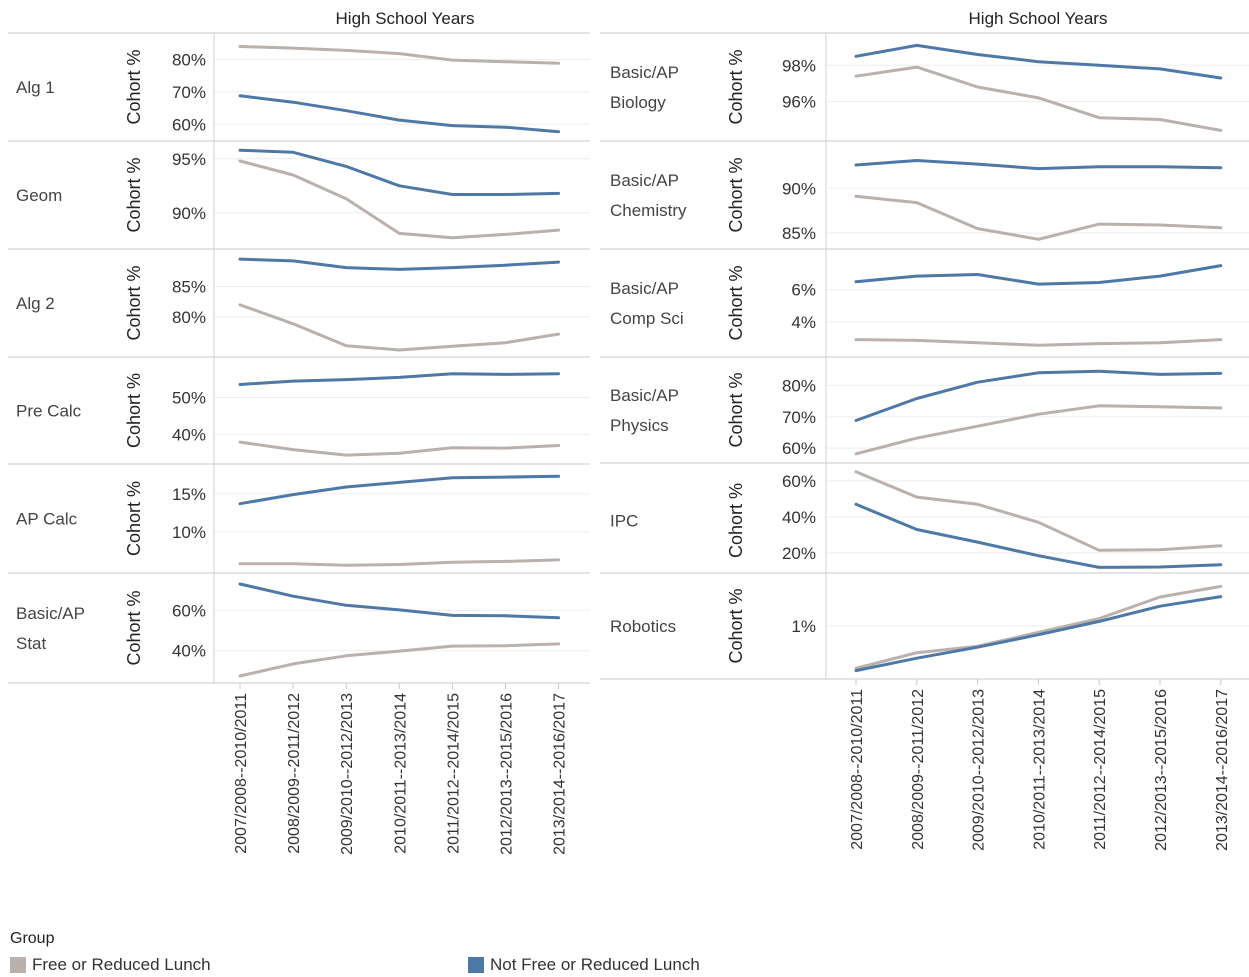 Image resolution: width=1249 pixels, height=977 pixels. Describe the element at coordinates (736, 625) in the screenshot. I see `y-axis-title-robotics: Cohort %` at that location.